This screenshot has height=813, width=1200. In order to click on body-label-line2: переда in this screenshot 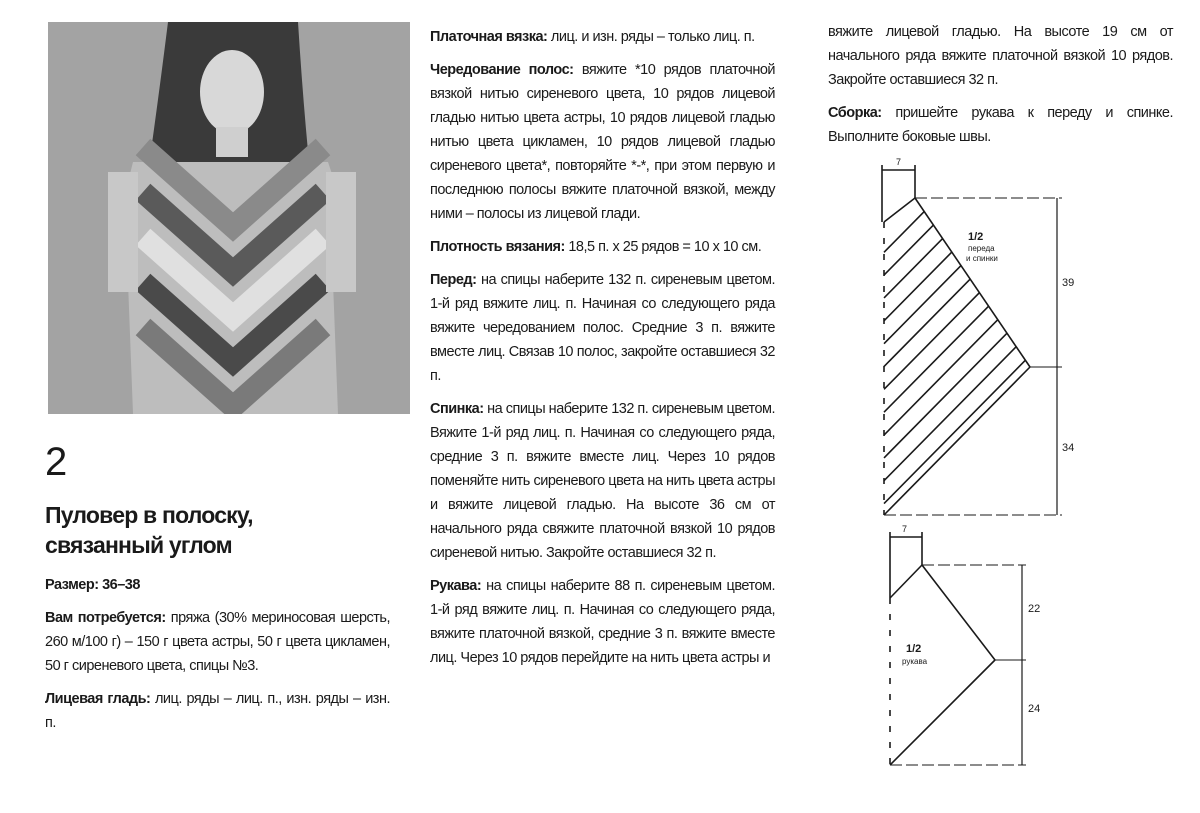, I will do `click(981, 248)`.